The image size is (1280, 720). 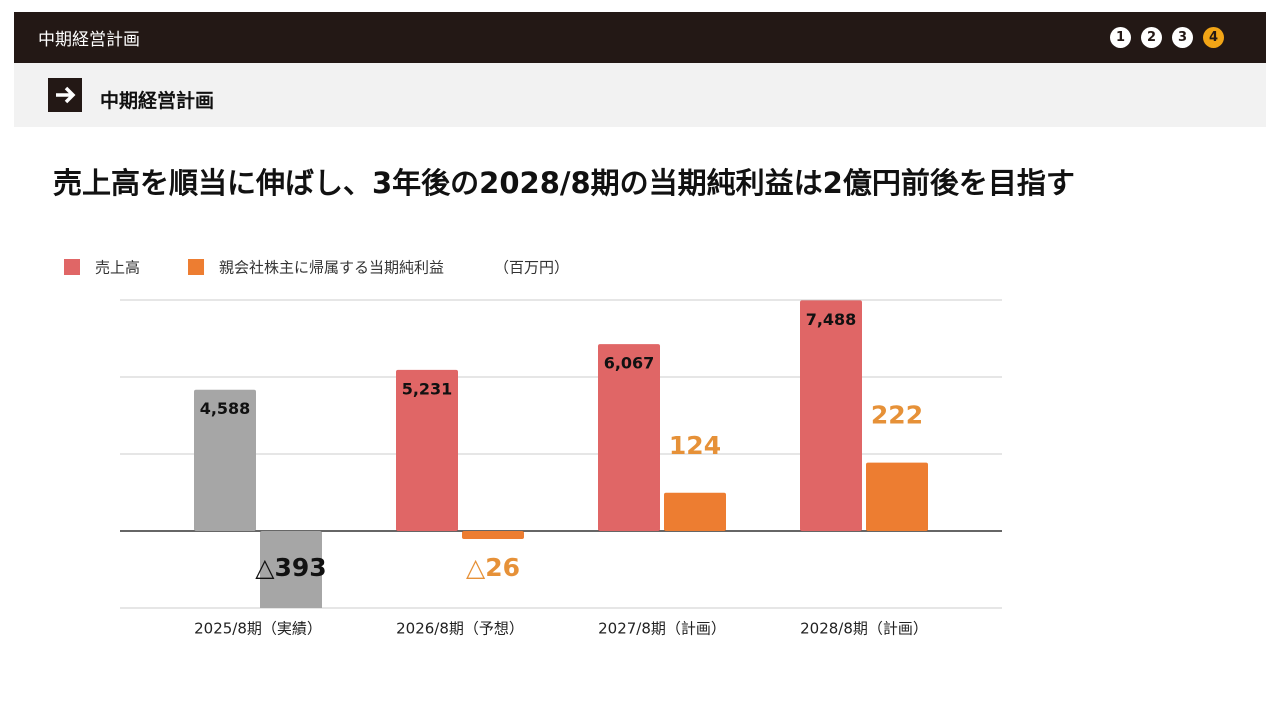 I want to click on data-label: △393, so click(x=290, y=567).